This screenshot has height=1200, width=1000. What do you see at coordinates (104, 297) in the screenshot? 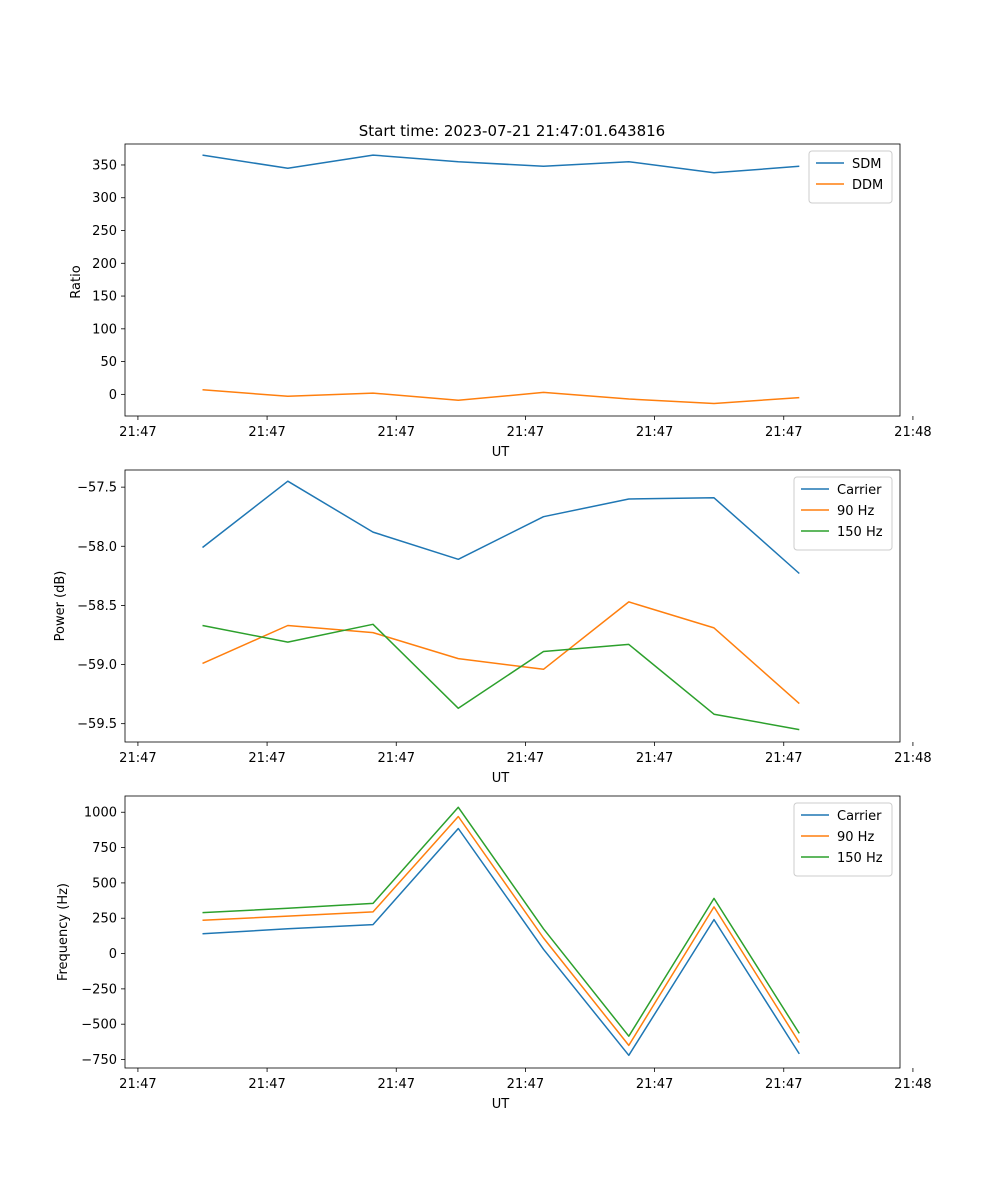
I see `y-tick-label: 150` at bounding box center [104, 297].